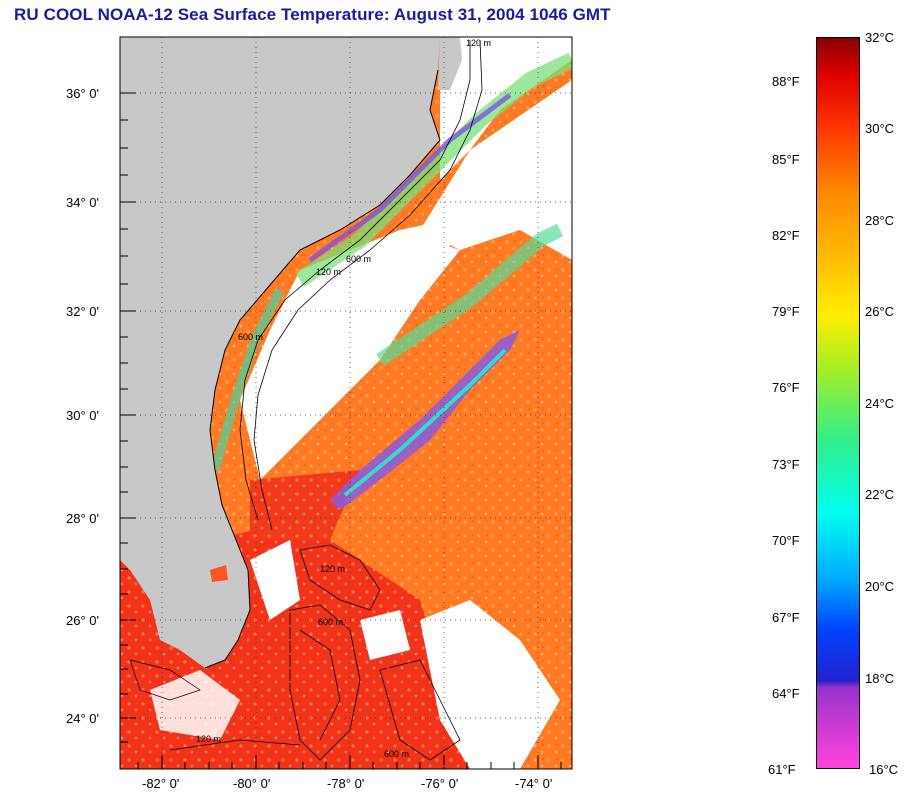 The width and height of the screenshot is (913, 798). What do you see at coordinates (786, 159) in the screenshot?
I see `colorbar-f-85: 85°F` at bounding box center [786, 159].